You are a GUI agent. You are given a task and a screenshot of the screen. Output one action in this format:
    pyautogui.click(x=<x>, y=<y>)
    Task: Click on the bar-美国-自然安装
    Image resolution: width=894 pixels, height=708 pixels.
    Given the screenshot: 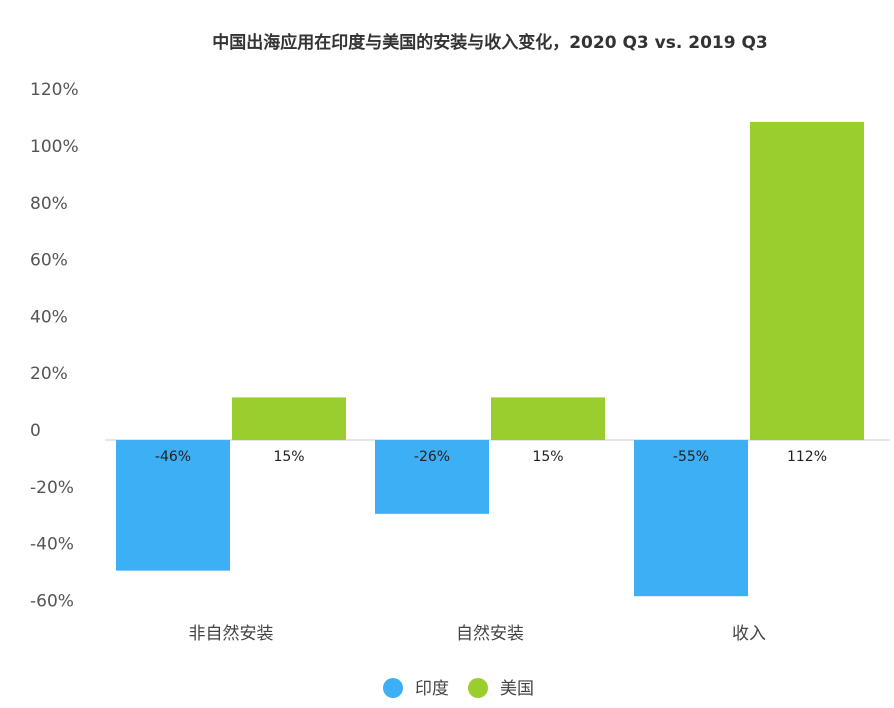 What is the action you would take?
    pyautogui.click(x=548, y=418)
    